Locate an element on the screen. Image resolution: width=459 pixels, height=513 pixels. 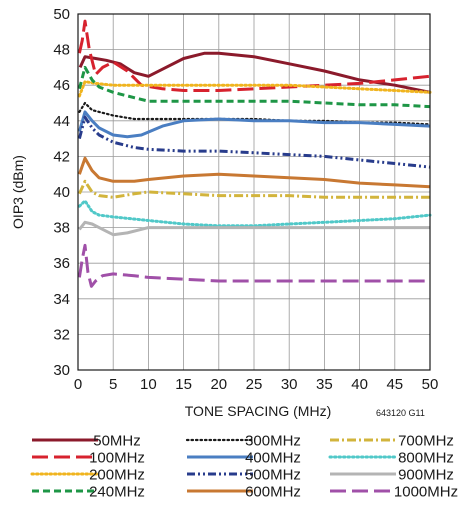
figure-code: 643120 G11 is located at coordinates (400, 413).